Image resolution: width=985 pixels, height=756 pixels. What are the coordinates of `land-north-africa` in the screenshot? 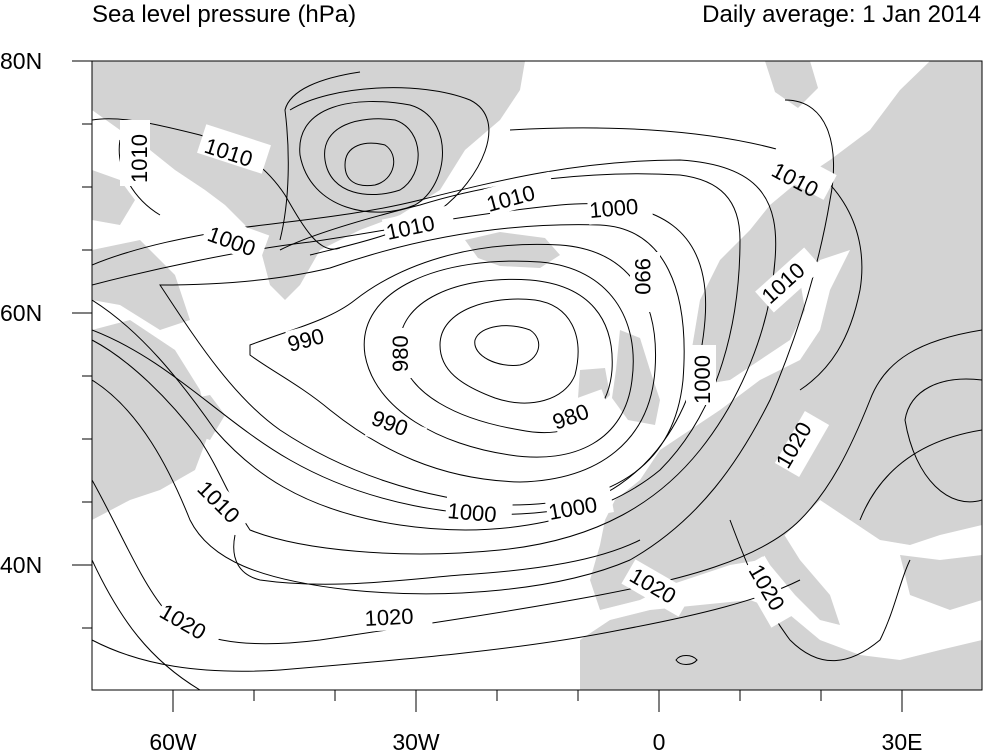 It's located at (781, 645).